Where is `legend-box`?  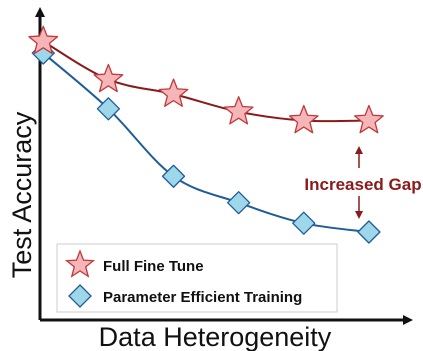 legend-box is located at coordinates (197, 278).